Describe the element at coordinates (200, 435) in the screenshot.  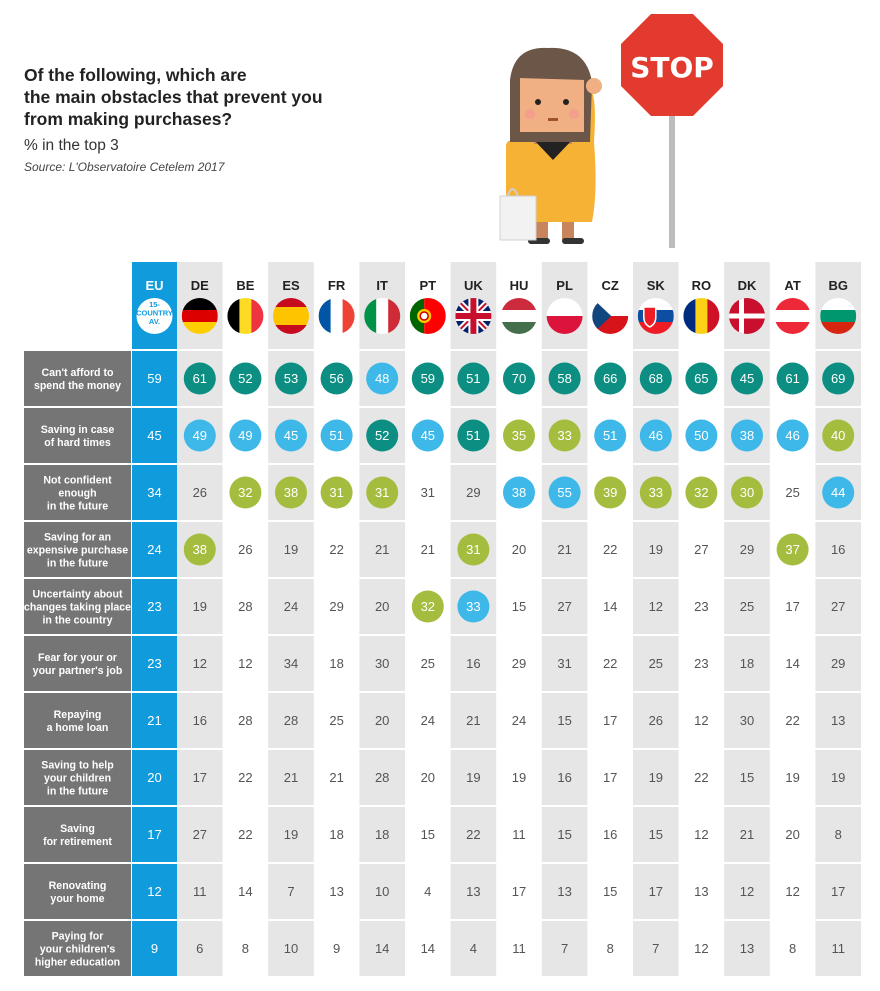
I see `cell-value: 49` at that location.